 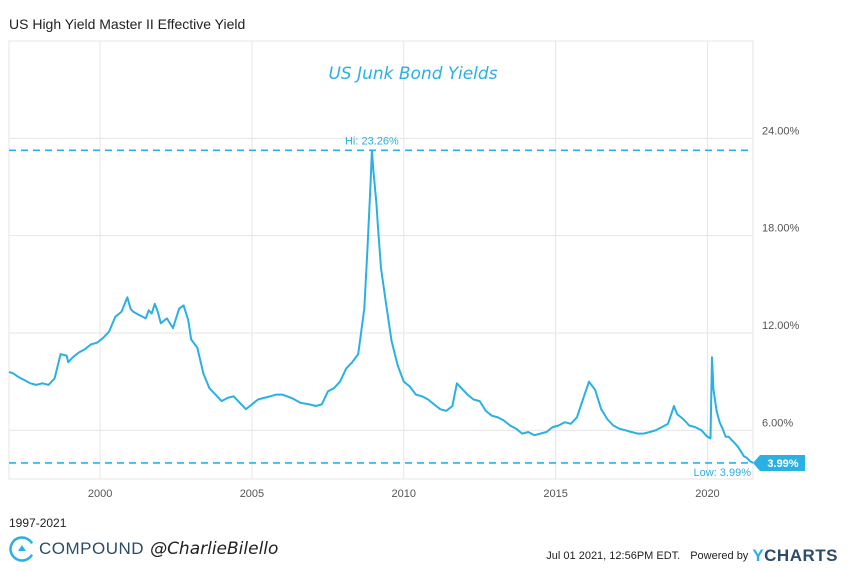 What do you see at coordinates (613, 556) in the screenshot?
I see `timestamp: Jul 01 2021, 12:56PM EDT.` at bounding box center [613, 556].